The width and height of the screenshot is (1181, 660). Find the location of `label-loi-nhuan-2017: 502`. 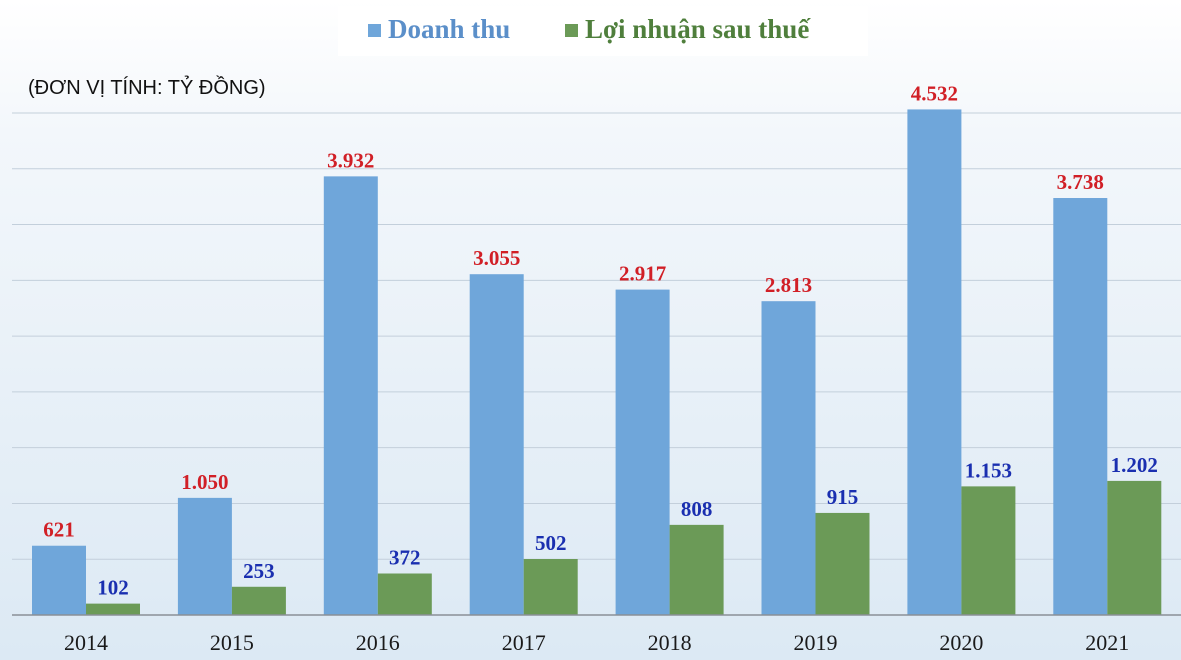

label-loi-nhuan-2017: 502 is located at coordinates (551, 543).